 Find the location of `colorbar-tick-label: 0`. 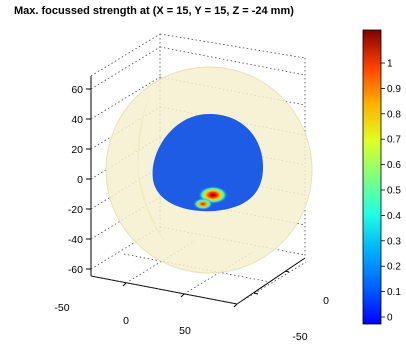

colorbar-tick-label: 0 is located at coordinates (390, 318).